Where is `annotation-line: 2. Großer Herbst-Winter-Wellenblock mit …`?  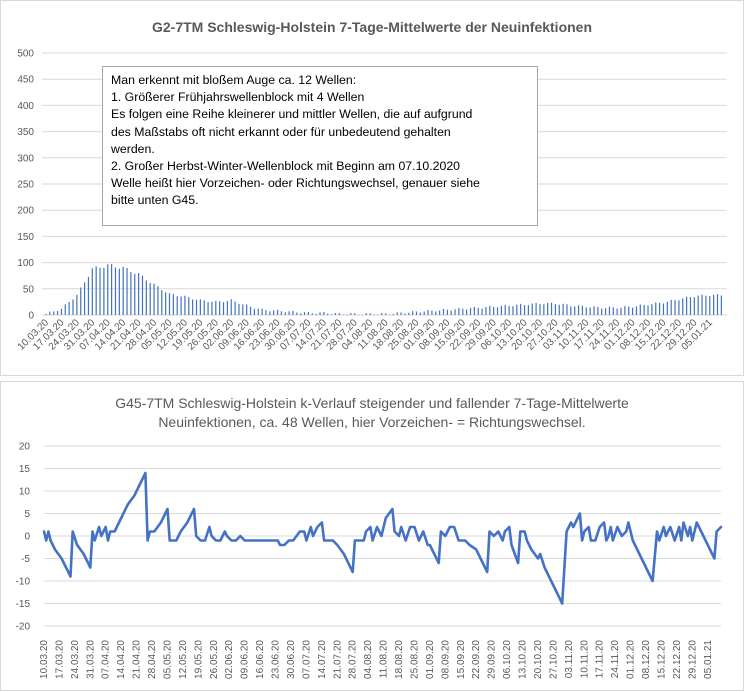 annotation-line: 2. Großer Herbst-Winter-Wellenblock mit … is located at coordinates (286, 166).